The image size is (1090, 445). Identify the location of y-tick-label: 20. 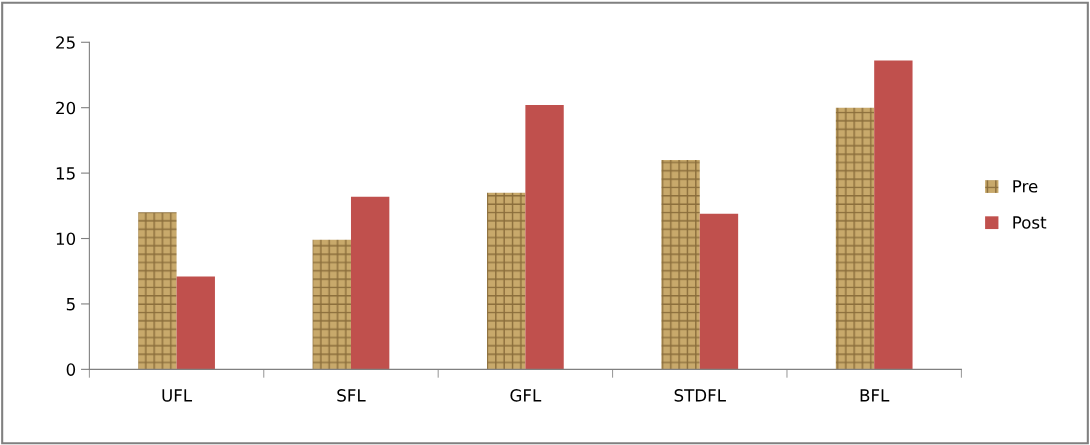
(66, 108).